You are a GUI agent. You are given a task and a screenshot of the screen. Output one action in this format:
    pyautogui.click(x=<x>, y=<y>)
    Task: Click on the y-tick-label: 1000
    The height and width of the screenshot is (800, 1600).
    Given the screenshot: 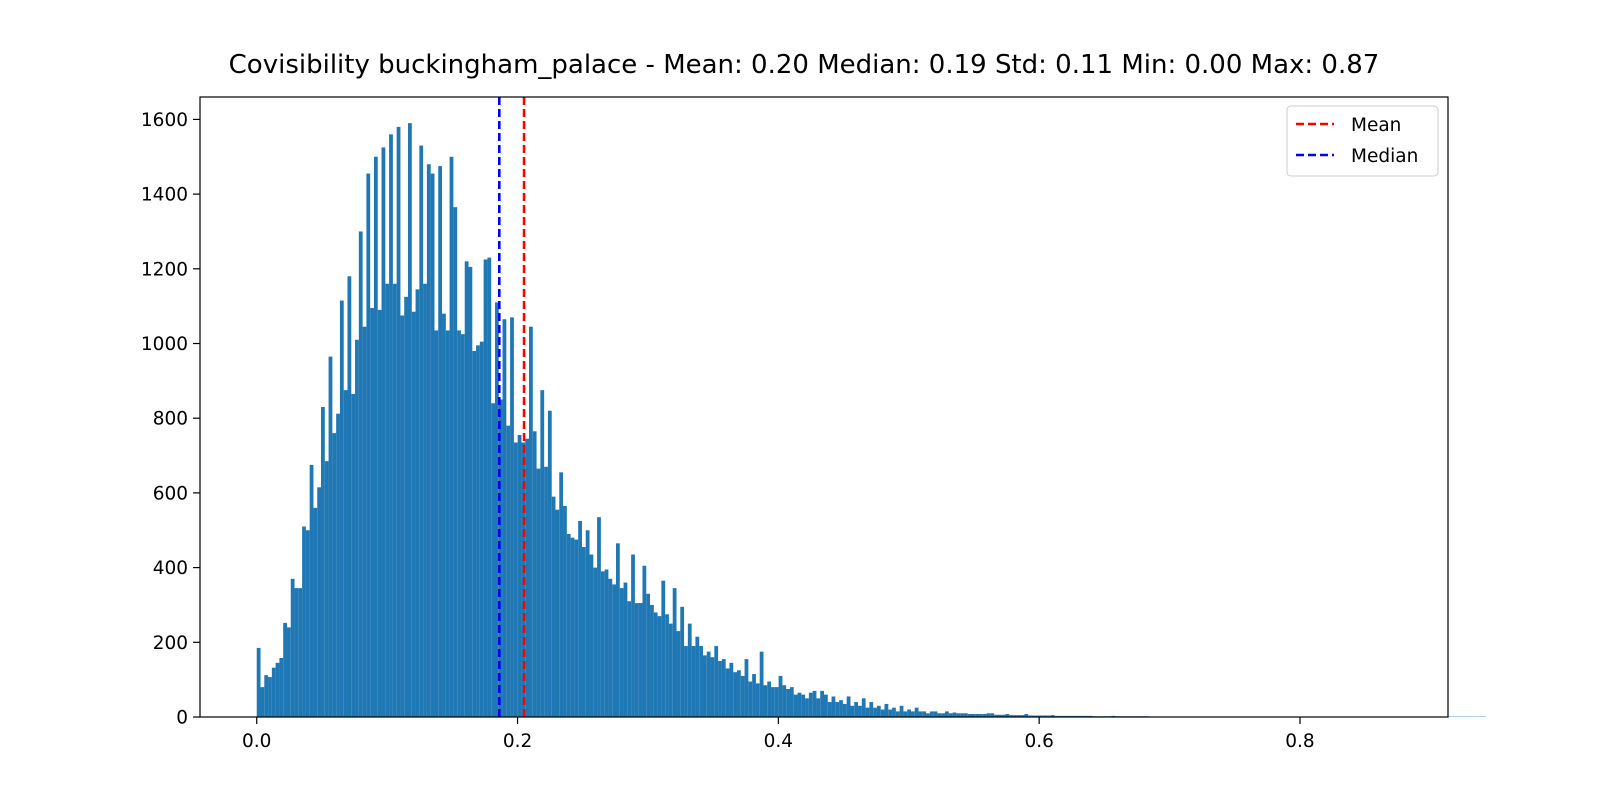 What is the action you would take?
    pyautogui.click(x=164, y=344)
    